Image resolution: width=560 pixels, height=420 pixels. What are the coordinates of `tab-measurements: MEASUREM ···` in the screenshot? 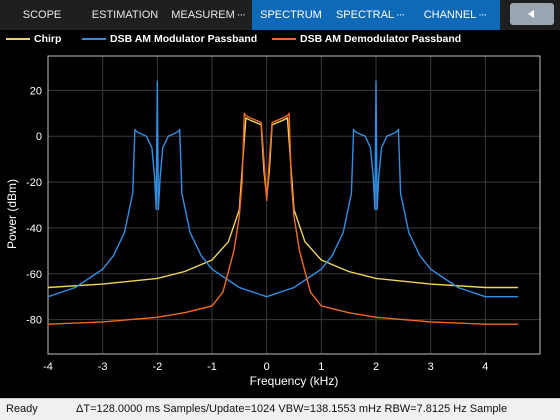 It's located at (208, 15).